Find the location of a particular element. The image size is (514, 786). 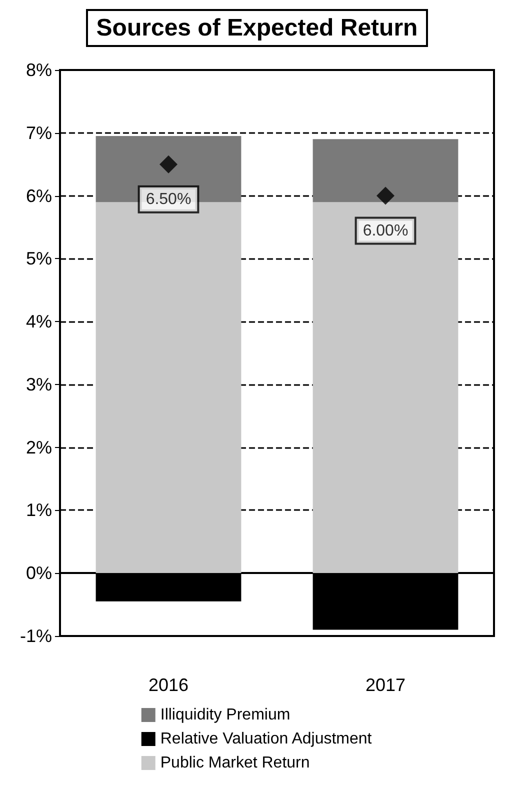

legend-label: Public Market Return is located at coordinates (235, 763).